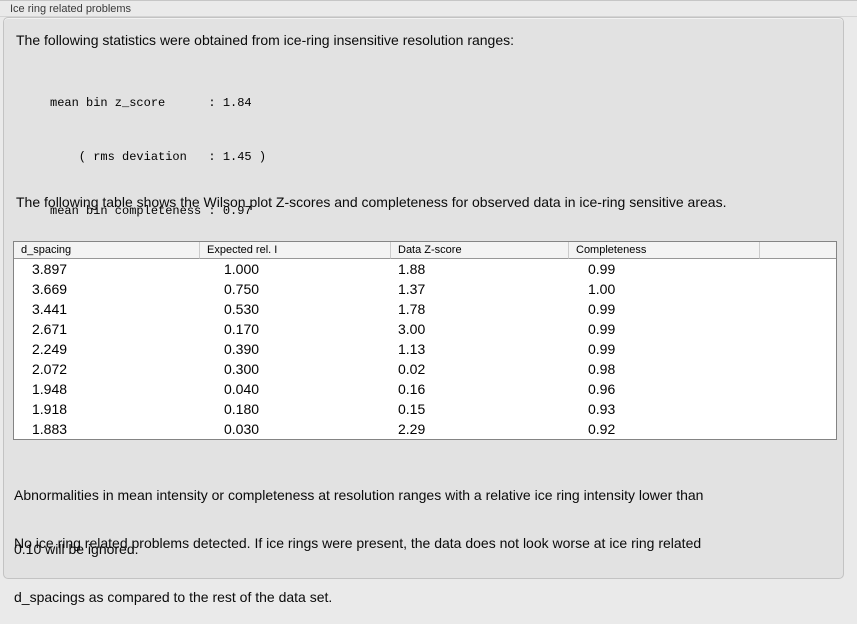 This screenshot has width=857, height=624. What do you see at coordinates (412, 429) in the screenshot?
I see `table-cell: 2.29` at bounding box center [412, 429].